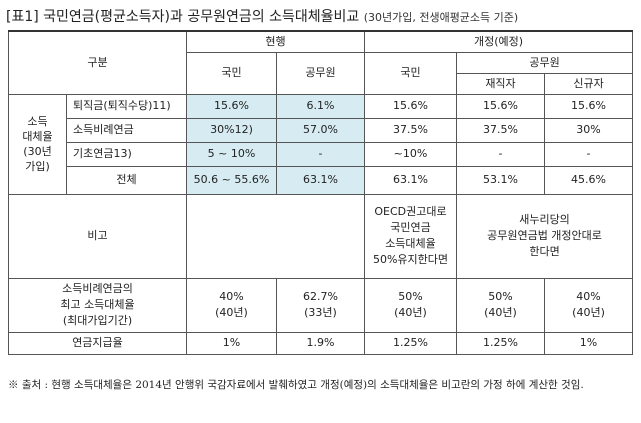 The width and height of the screenshot is (641, 423). What do you see at coordinates (588, 83) in the screenshot?
I see `header-new-hire: 신규자` at bounding box center [588, 83].